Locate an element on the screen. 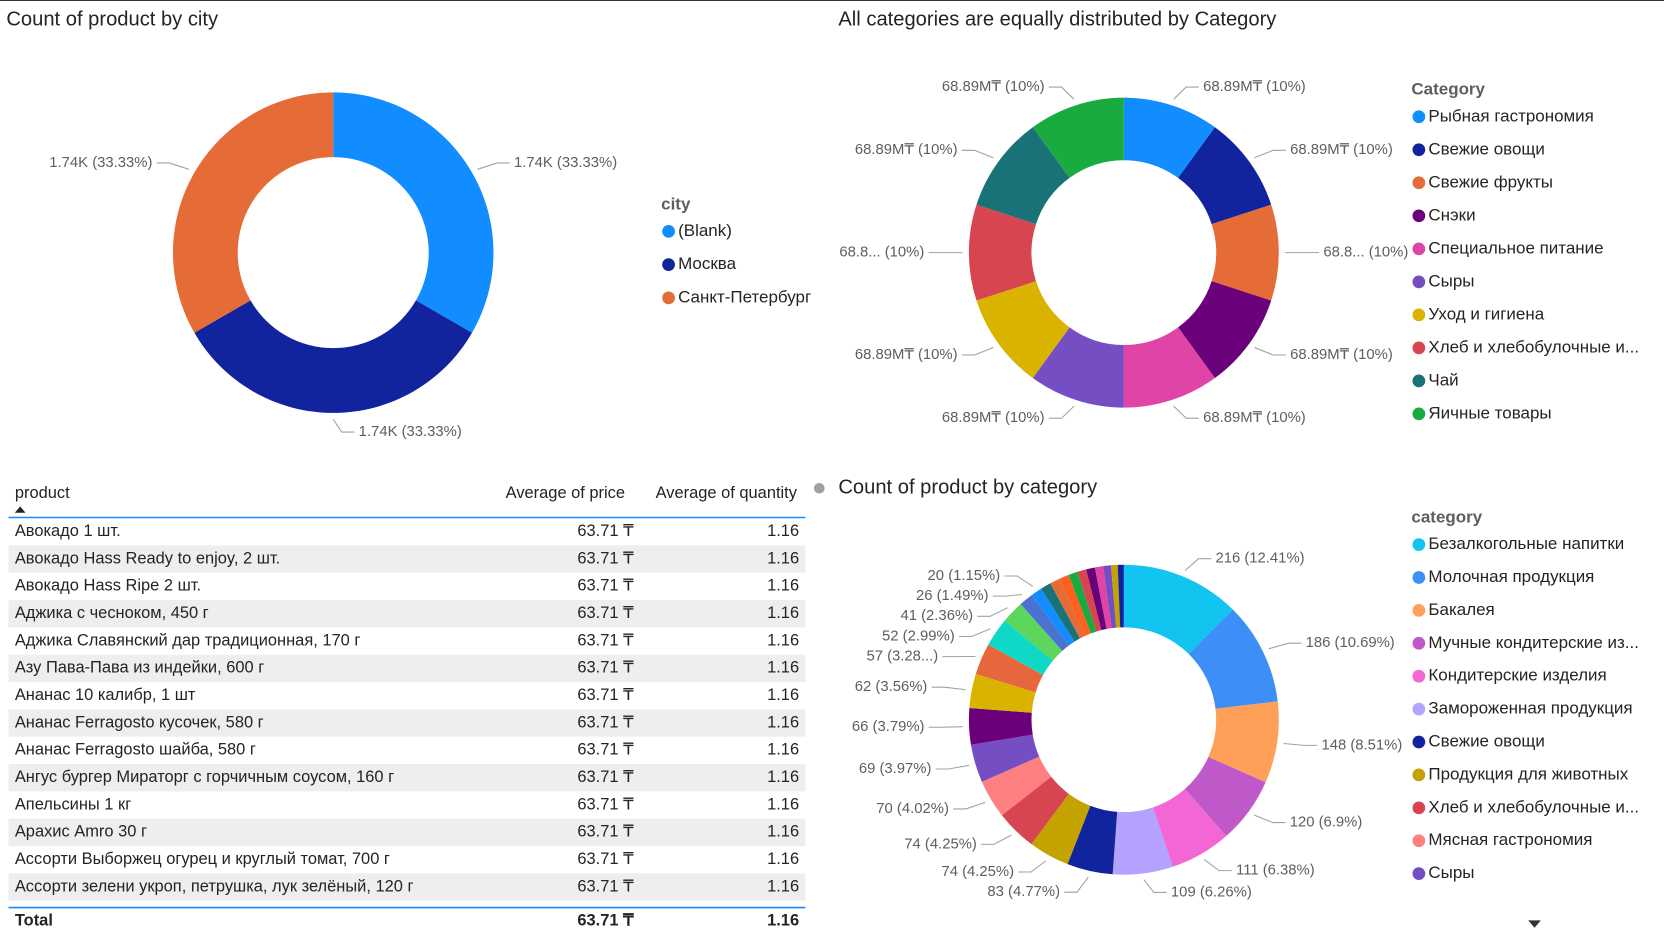  legend-label: (Blank) is located at coordinates (705, 230).